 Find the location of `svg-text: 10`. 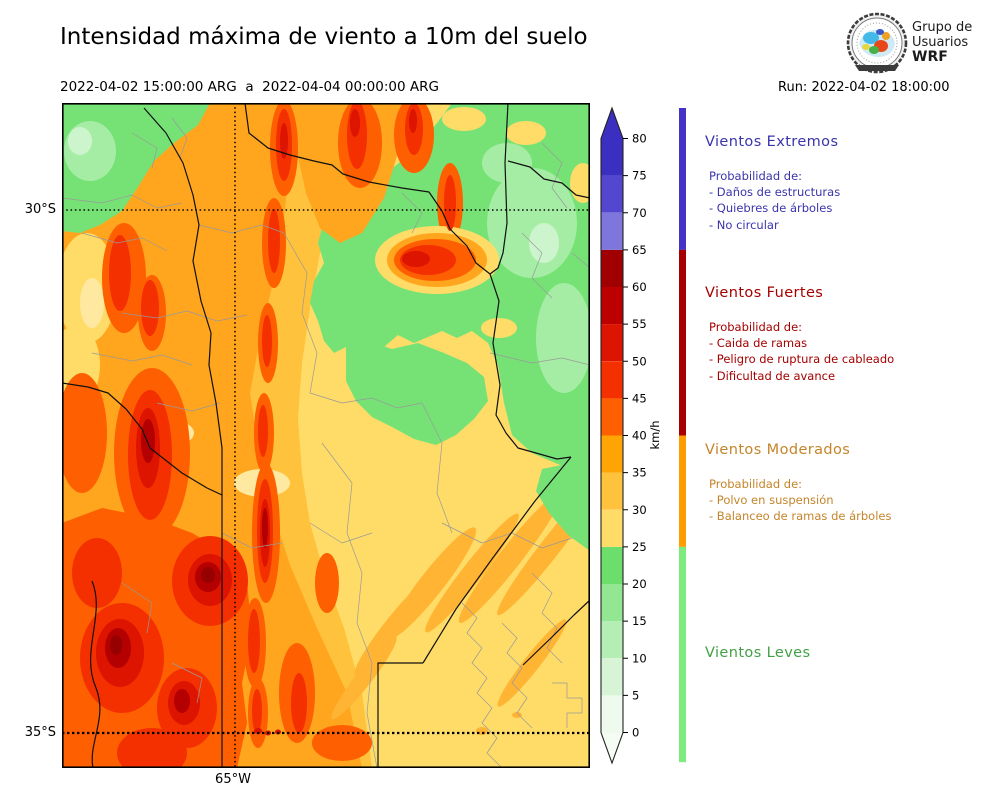

svg-text: 10 is located at coordinates (639, 658).